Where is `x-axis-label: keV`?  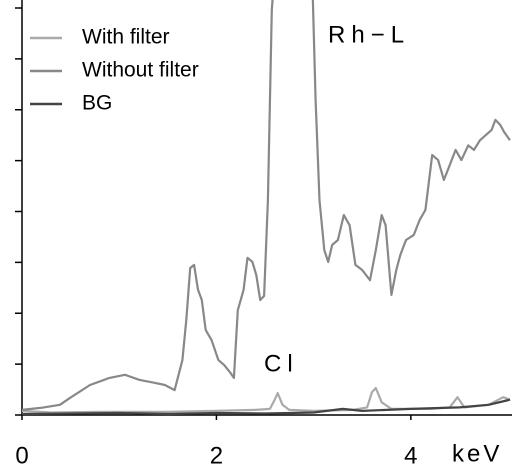 x-axis-label: keV is located at coordinates (477, 453).